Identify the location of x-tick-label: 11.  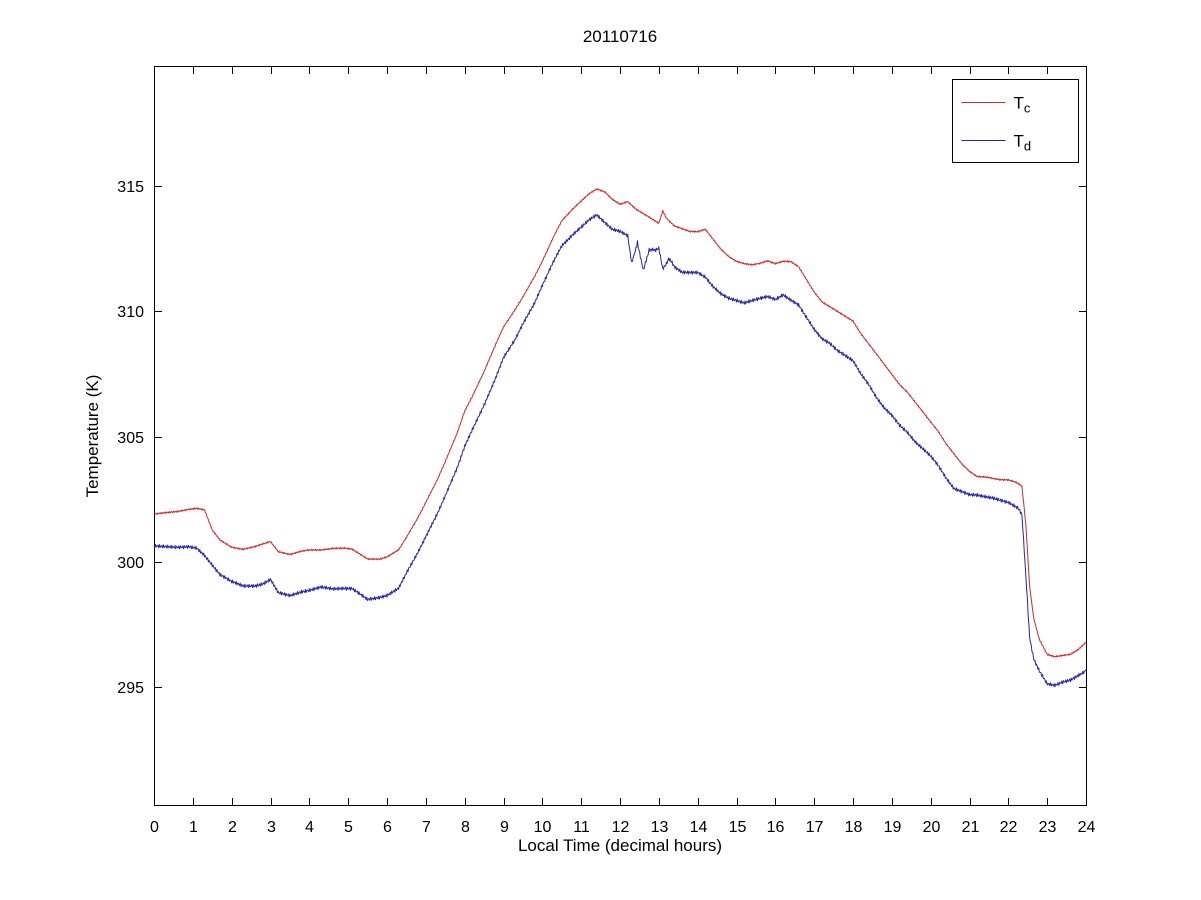
(581, 827).